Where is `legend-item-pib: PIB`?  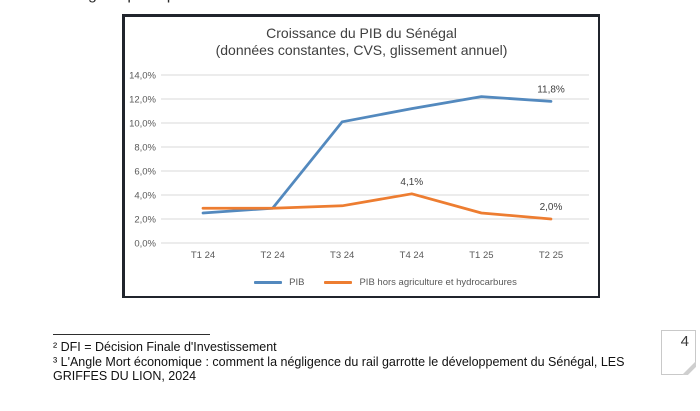 legend-item-pib: PIB is located at coordinates (279, 282).